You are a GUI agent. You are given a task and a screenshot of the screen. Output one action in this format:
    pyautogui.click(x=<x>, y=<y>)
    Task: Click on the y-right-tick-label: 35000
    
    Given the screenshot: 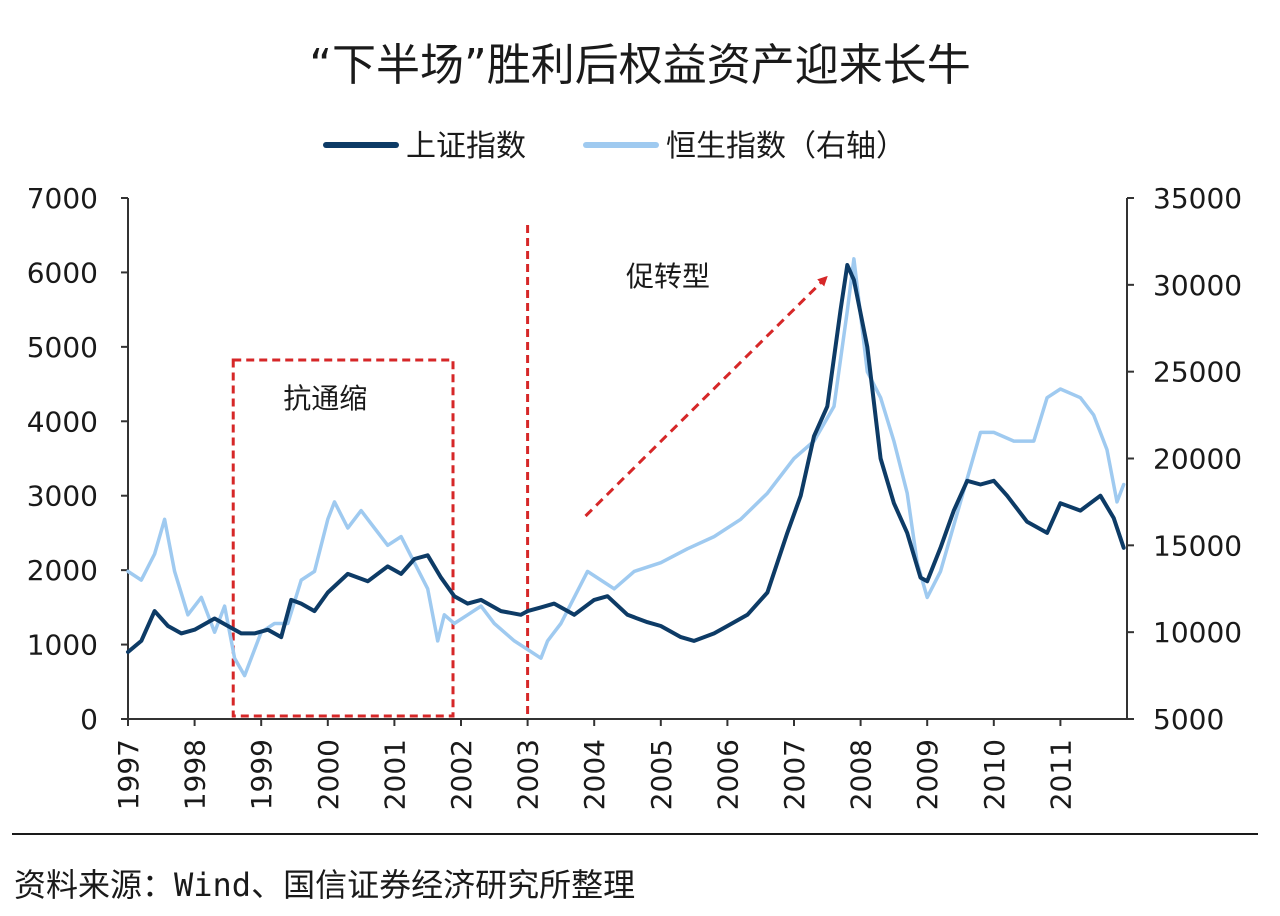 What is the action you would take?
    pyautogui.click(x=1197, y=198)
    